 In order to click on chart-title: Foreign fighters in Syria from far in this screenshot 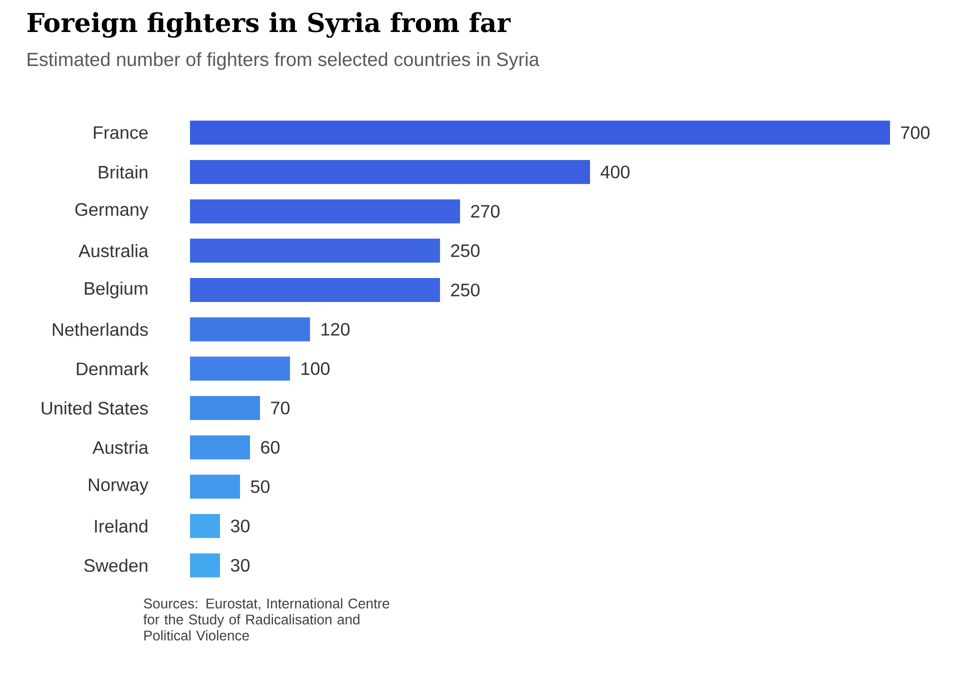, I will do `click(269, 25)`.